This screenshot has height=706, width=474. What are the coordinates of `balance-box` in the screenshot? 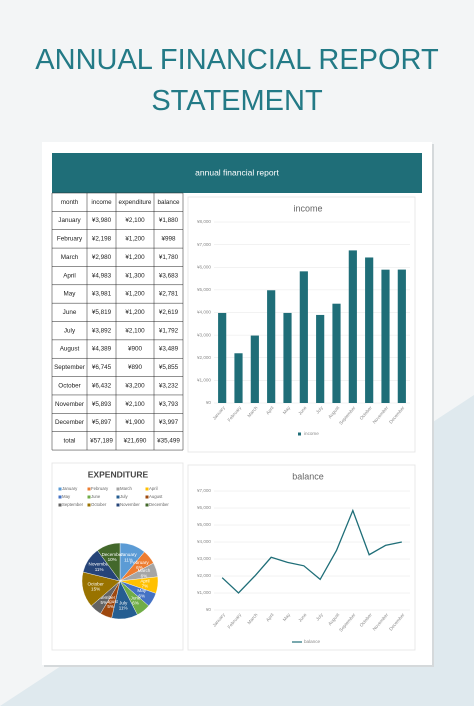 It's located at (301, 557).